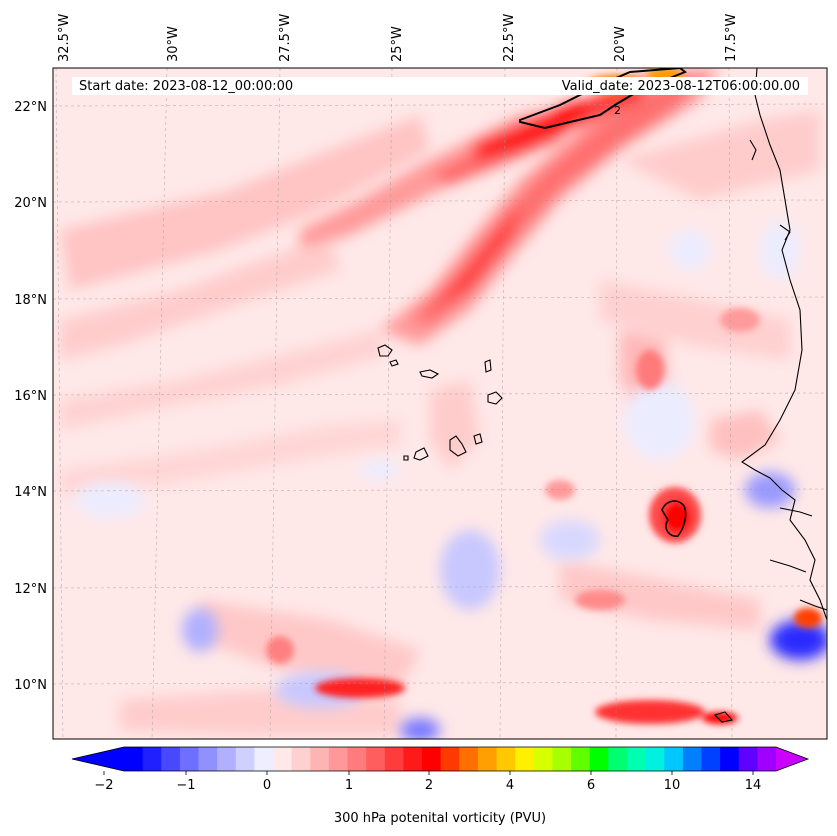 The image size is (837, 836). Describe the element at coordinates (591, 785) in the screenshot. I see `colorbar-tick-label: 6` at that location.